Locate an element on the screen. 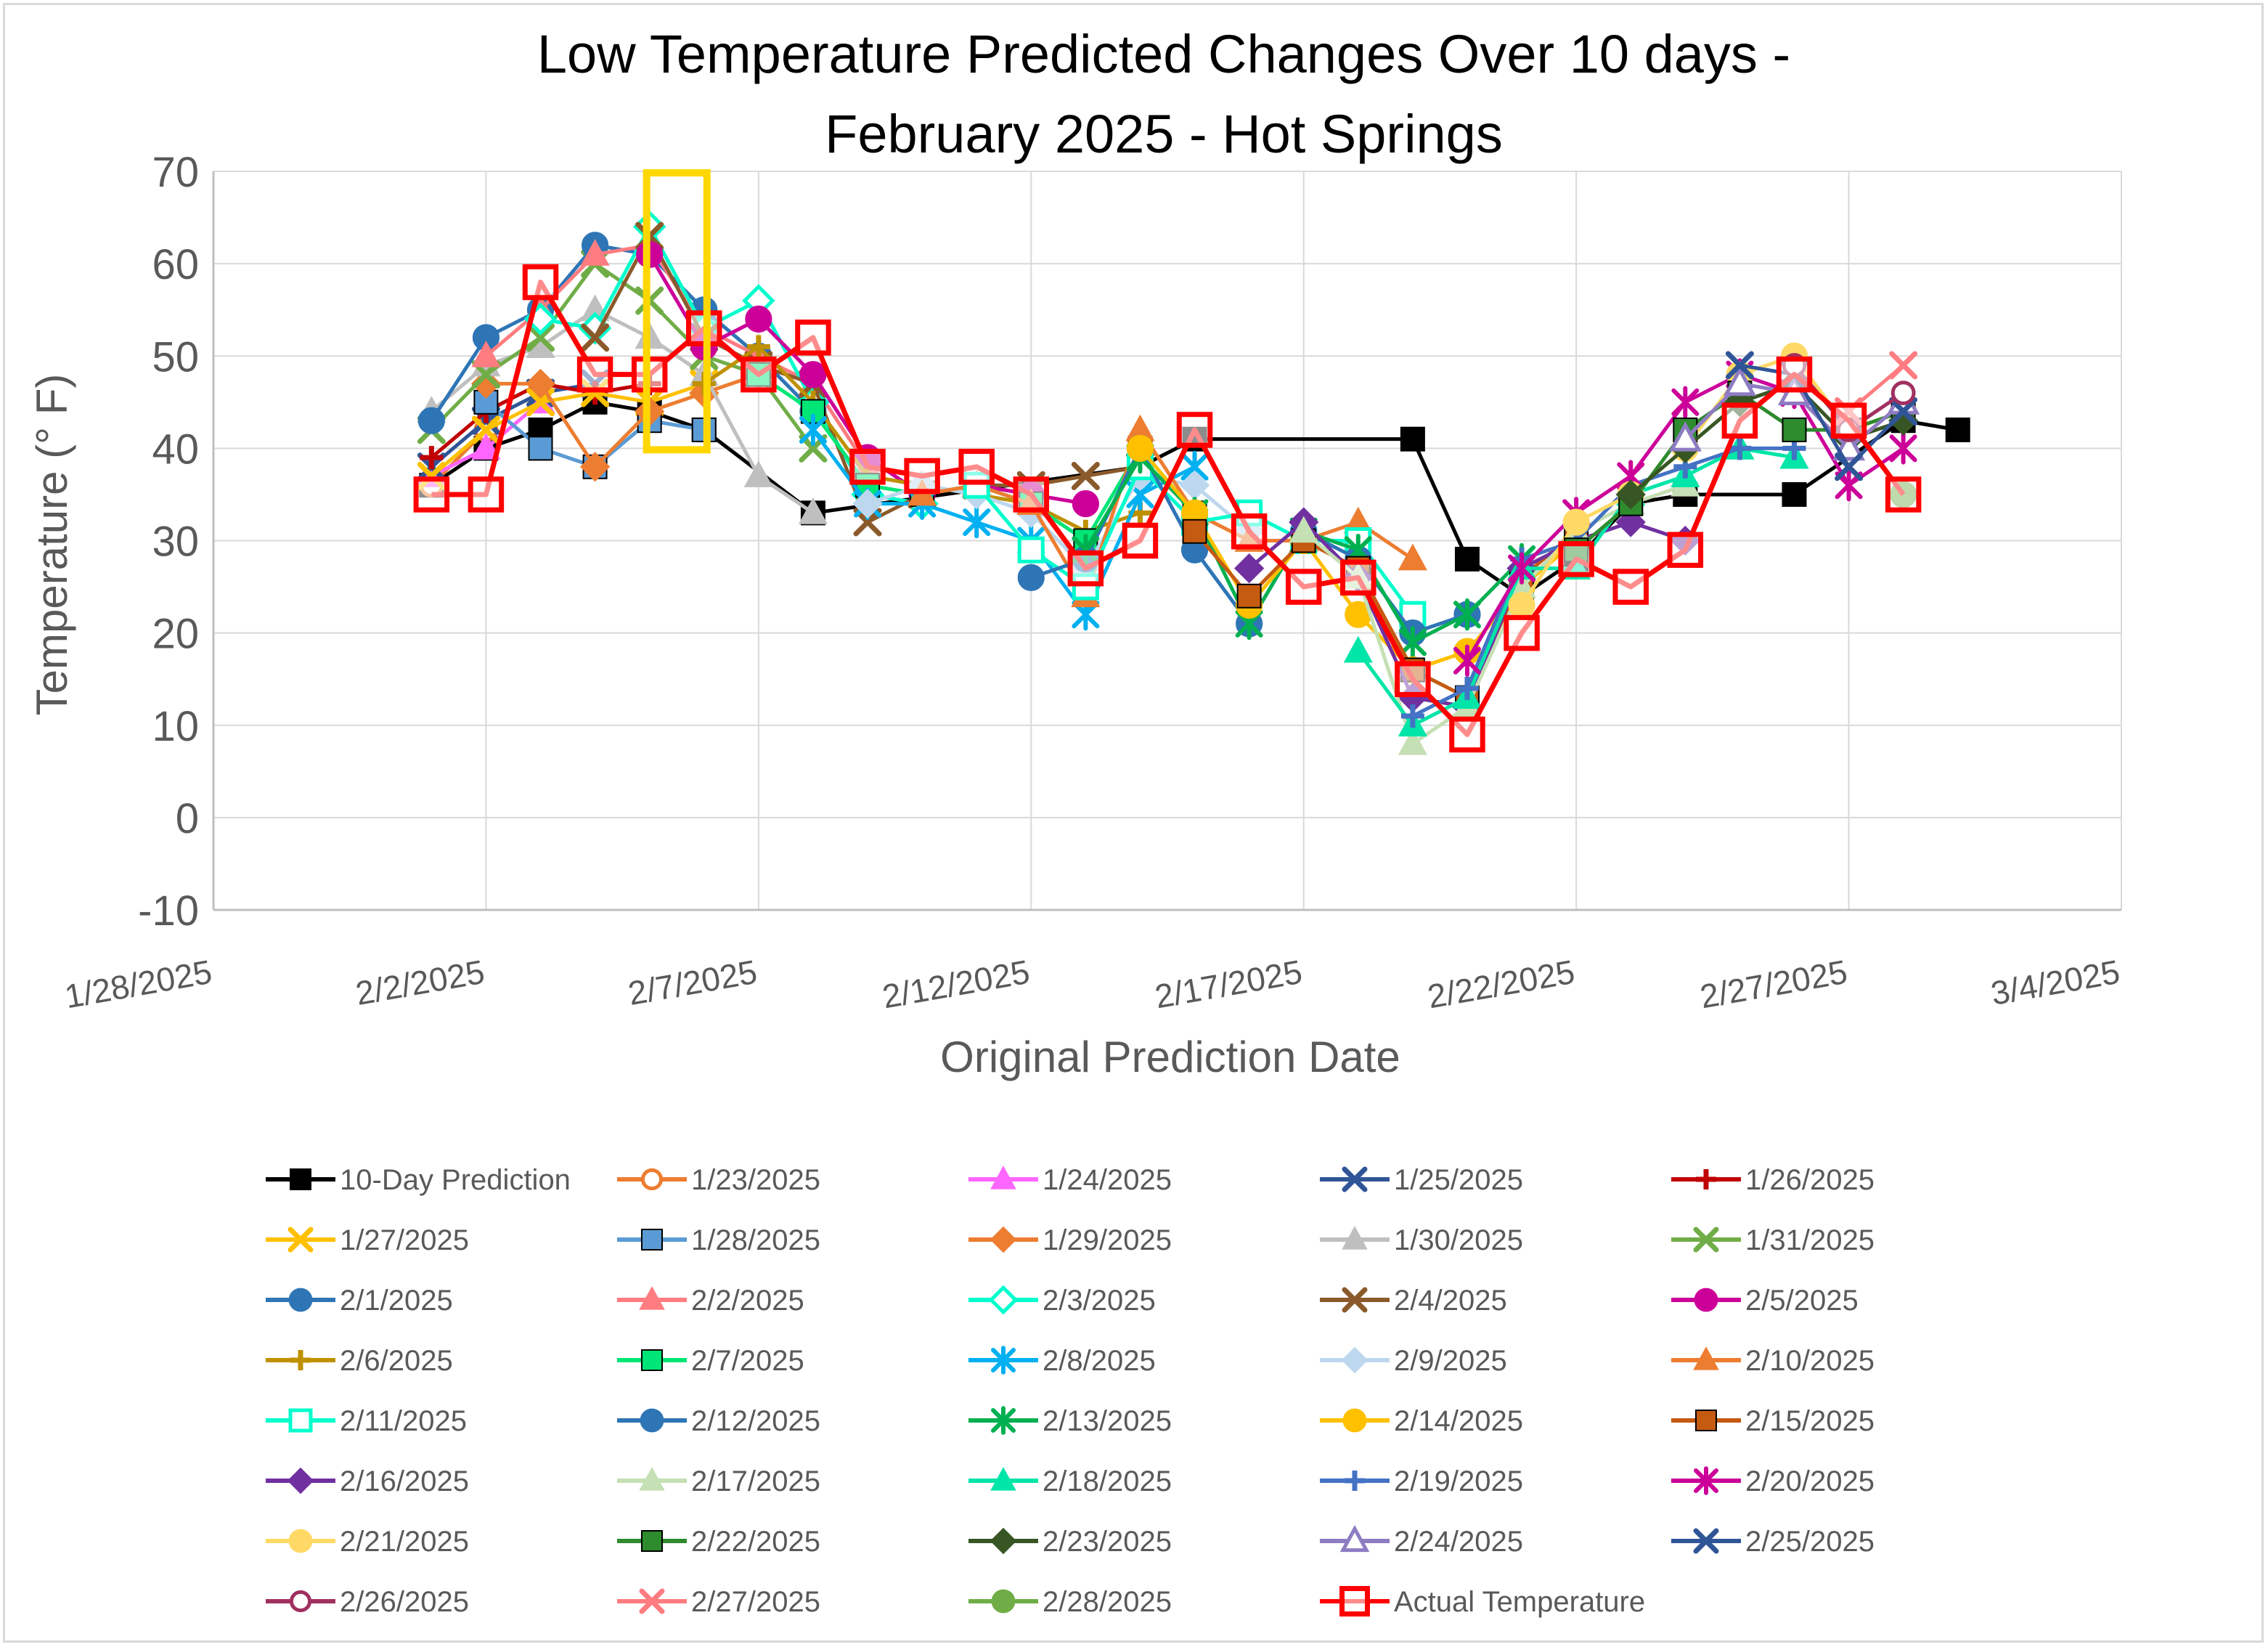  legend-entry-2-4-2025: 2/4/2025 is located at coordinates (1413, 1301).